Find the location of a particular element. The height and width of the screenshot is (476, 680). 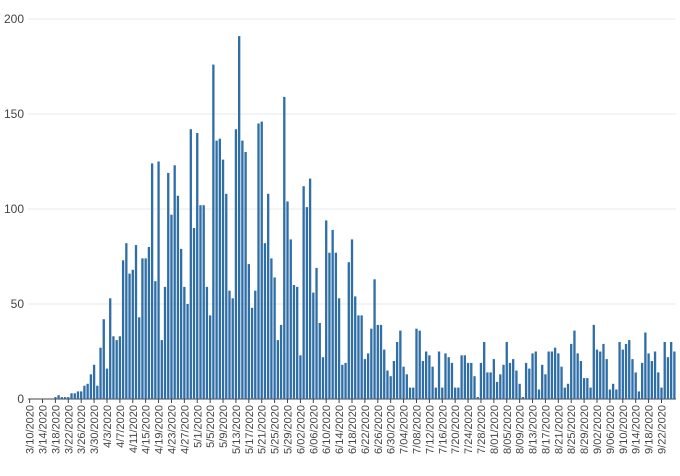

x-tick-label: 8/05/2020 is located at coordinates (508, 429).